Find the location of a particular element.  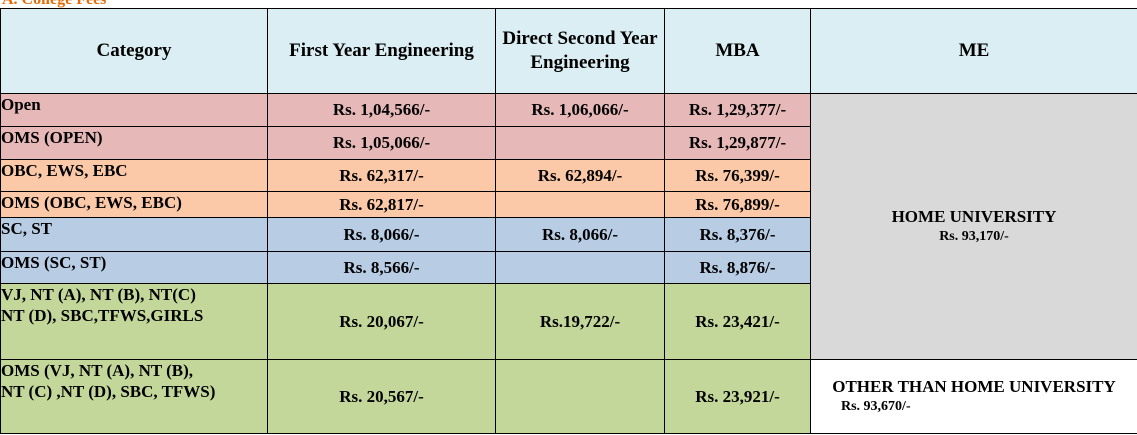

fye-fee-cell: Rs. 62,317/- is located at coordinates (381, 175).